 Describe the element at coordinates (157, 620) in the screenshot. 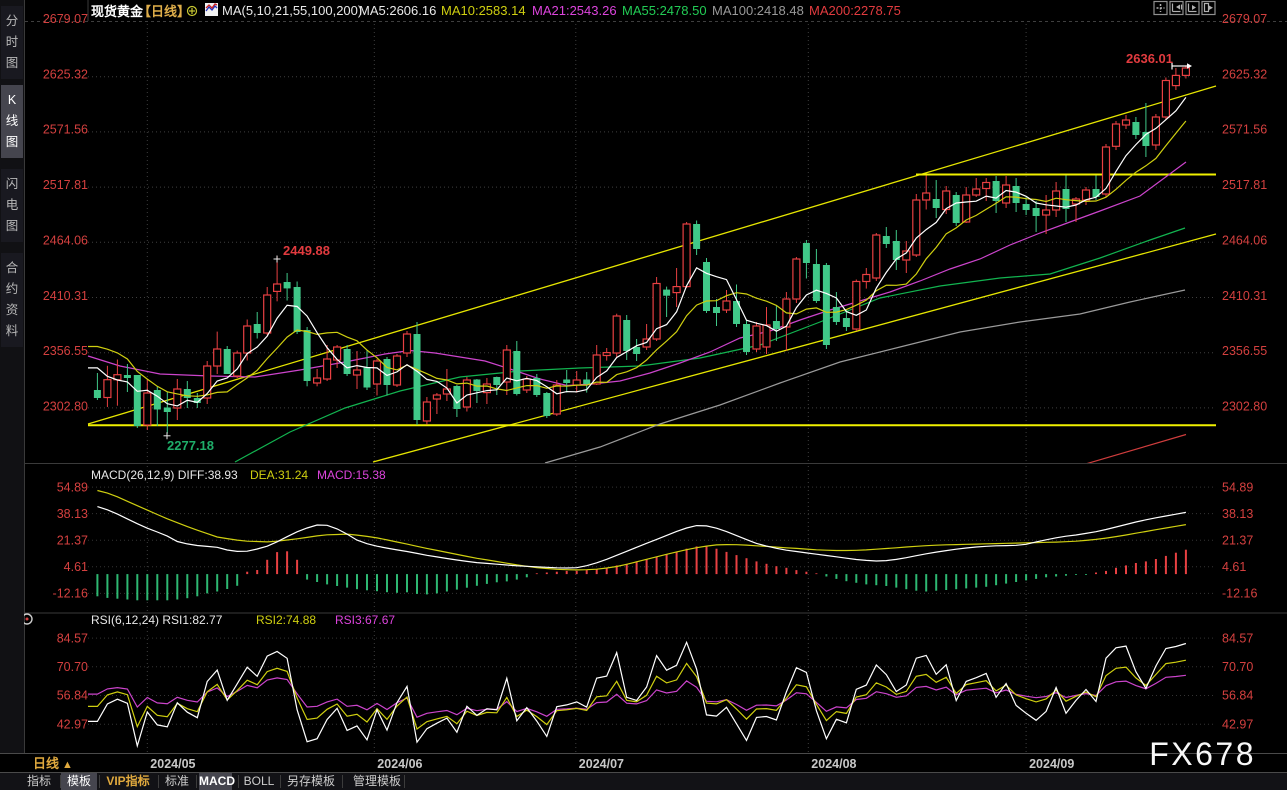

I see `svg-text: RSI(6,12,24) RSI1:82.77` at that location.